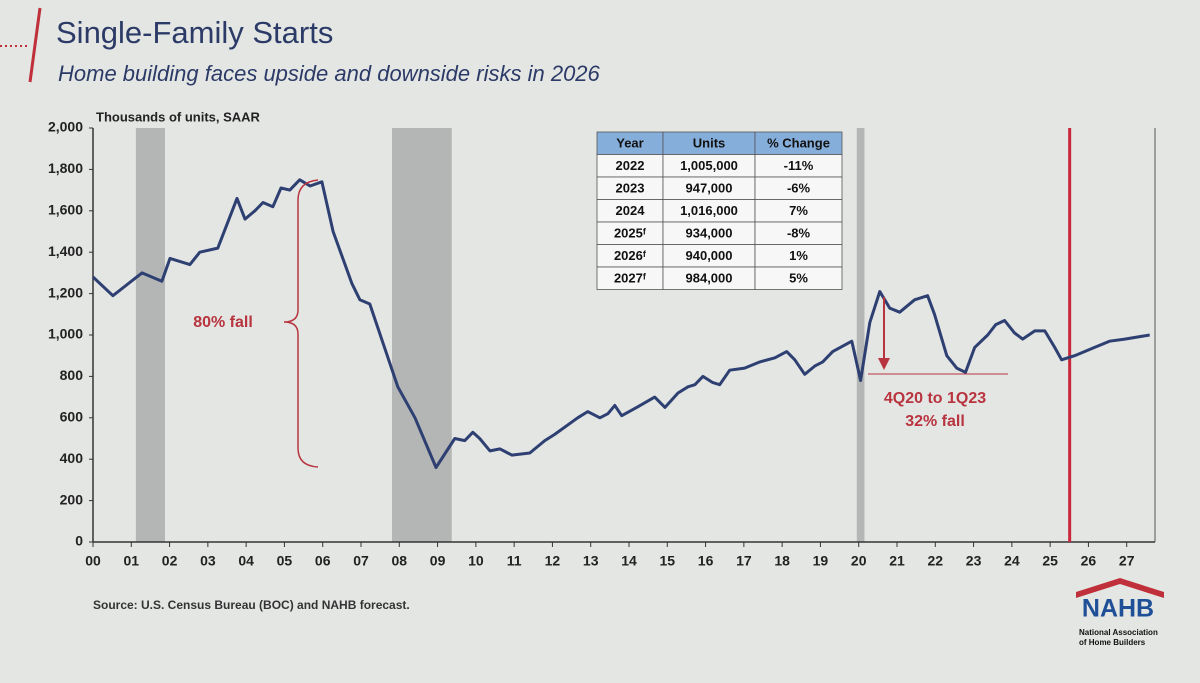 This screenshot has height=683, width=1200. I want to click on x-tick-label: 26, so click(1089, 561).